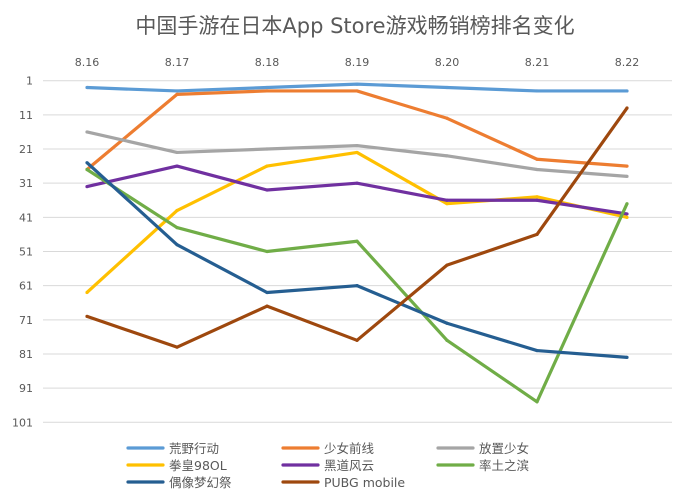  I want to click on y-tick-label: 21, so click(26, 149).